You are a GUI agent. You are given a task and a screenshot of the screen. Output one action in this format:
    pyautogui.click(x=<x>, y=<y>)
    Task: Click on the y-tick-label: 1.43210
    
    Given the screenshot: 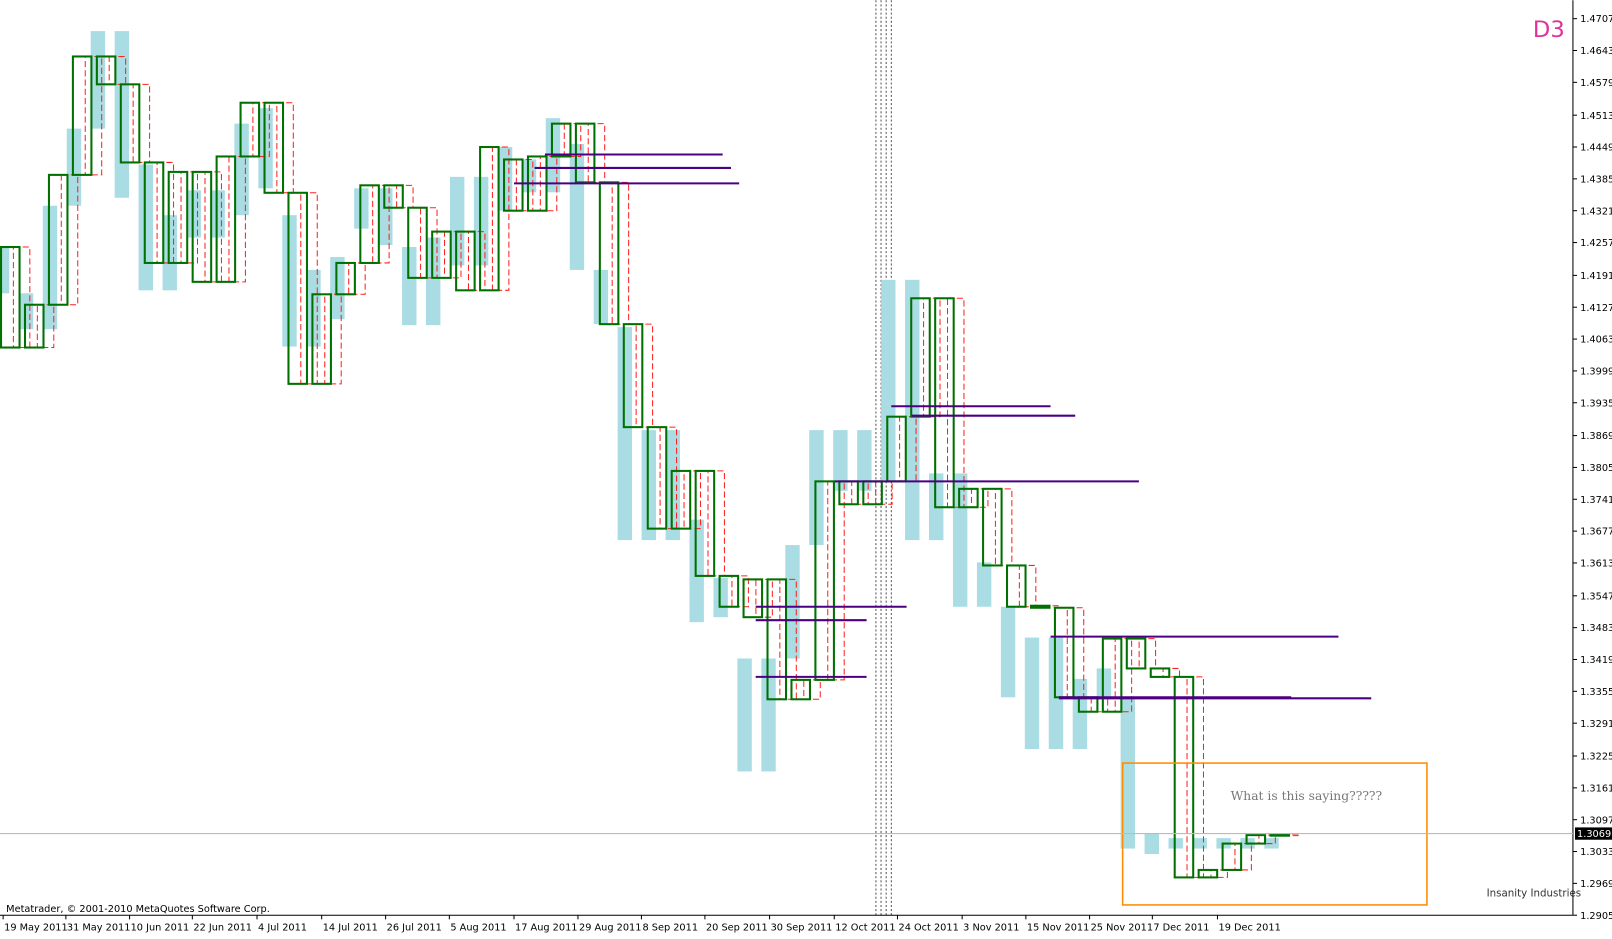 What is the action you would take?
    pyautogui.click(x=1596, y=211)
    